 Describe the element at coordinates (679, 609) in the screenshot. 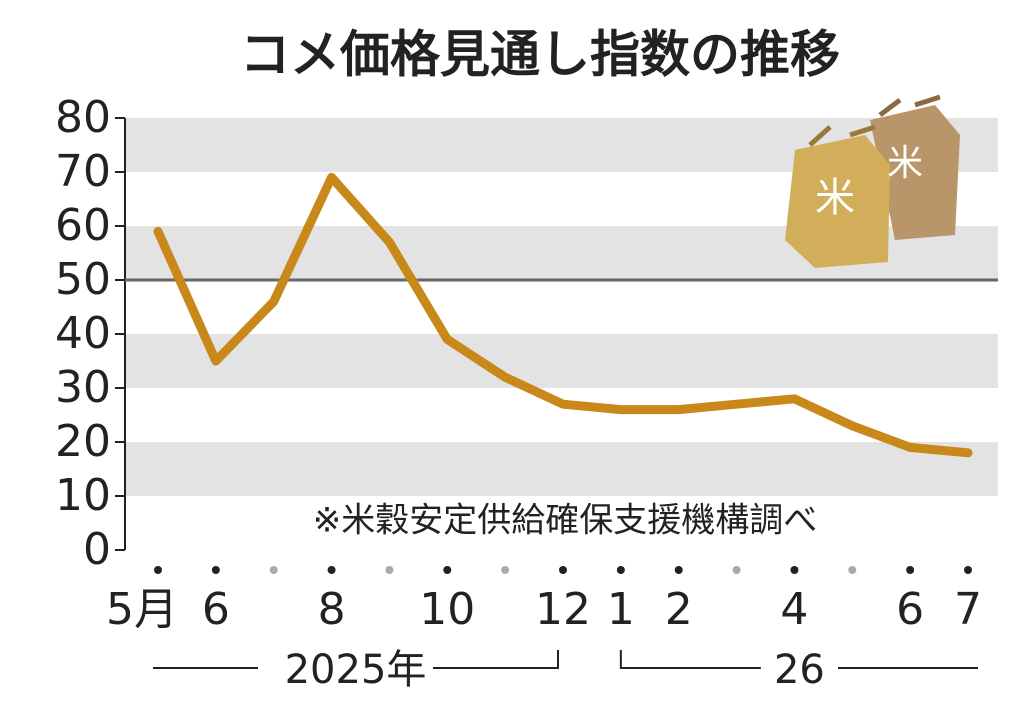

I see `x-tick-label: 2` at that location.